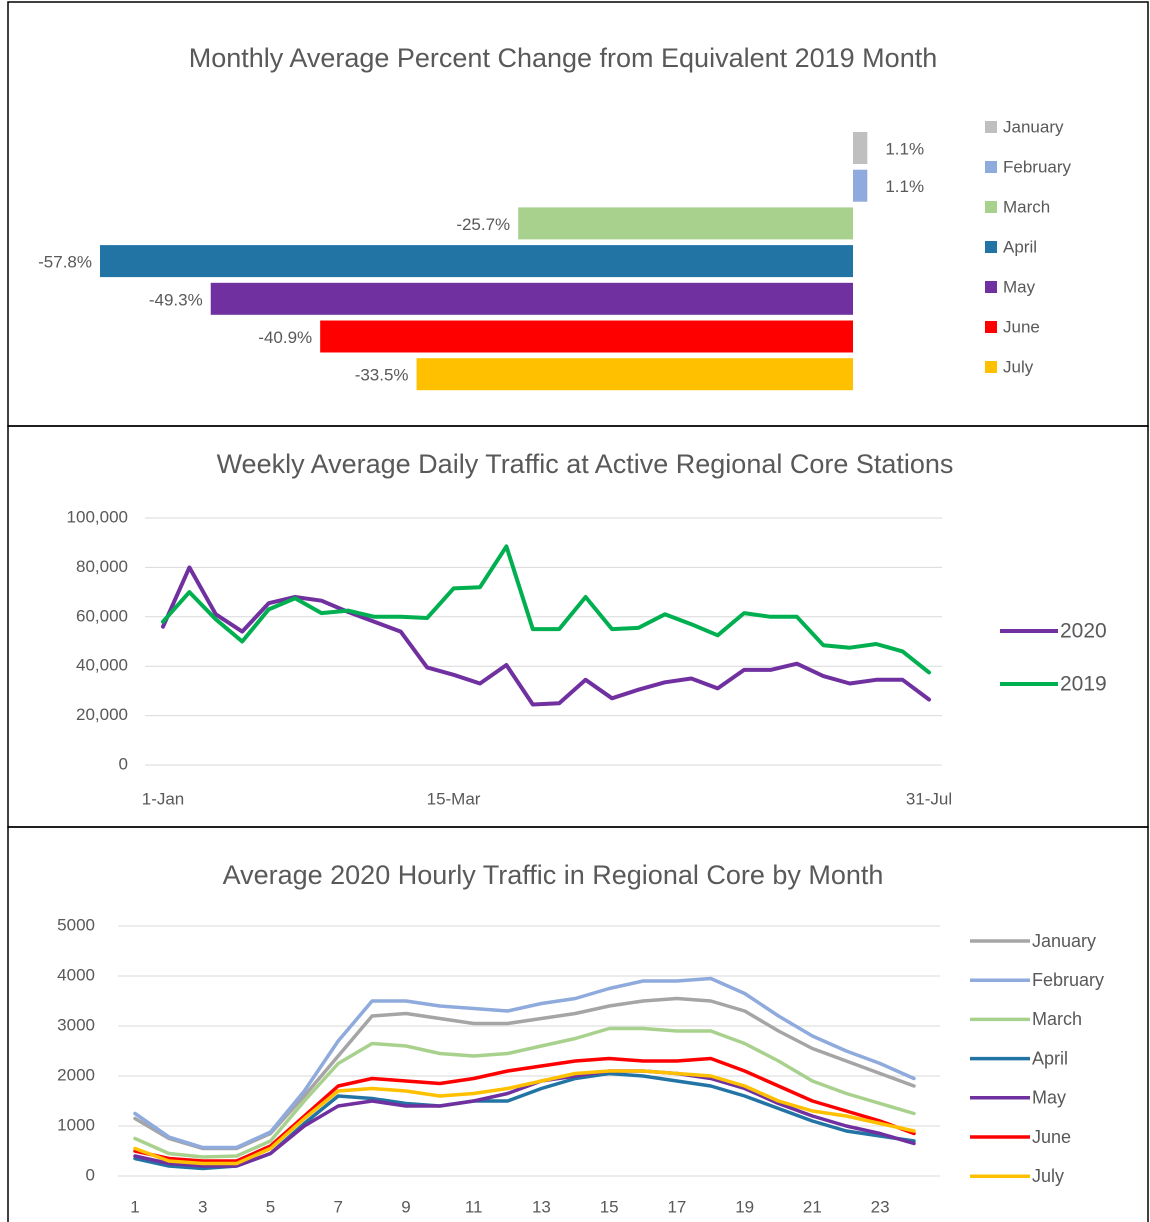  I want to click on x-tick-label: 19, so click(744, 1206).